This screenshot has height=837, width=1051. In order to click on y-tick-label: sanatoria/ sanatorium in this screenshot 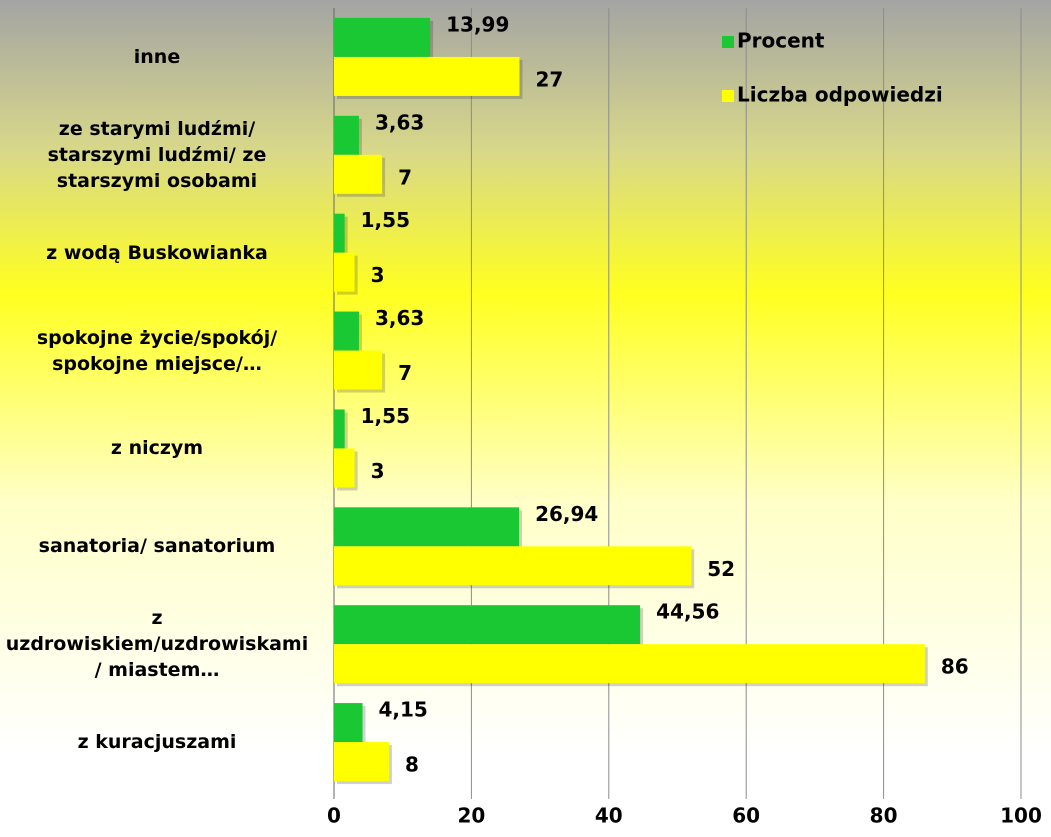, I will do `click(157, 546)`.